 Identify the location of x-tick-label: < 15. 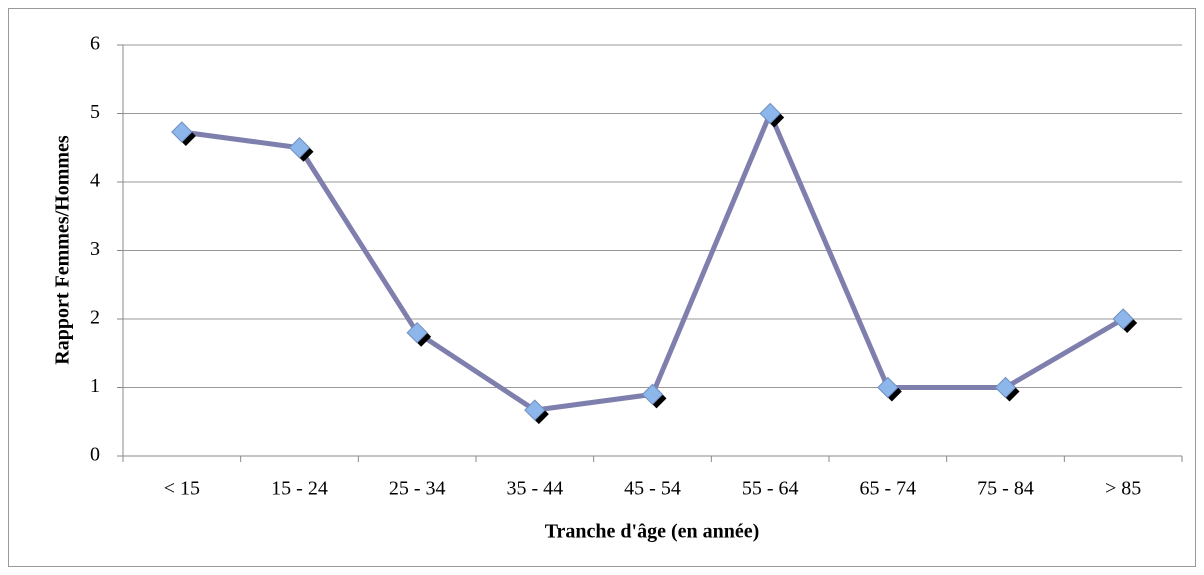
(182, 489).